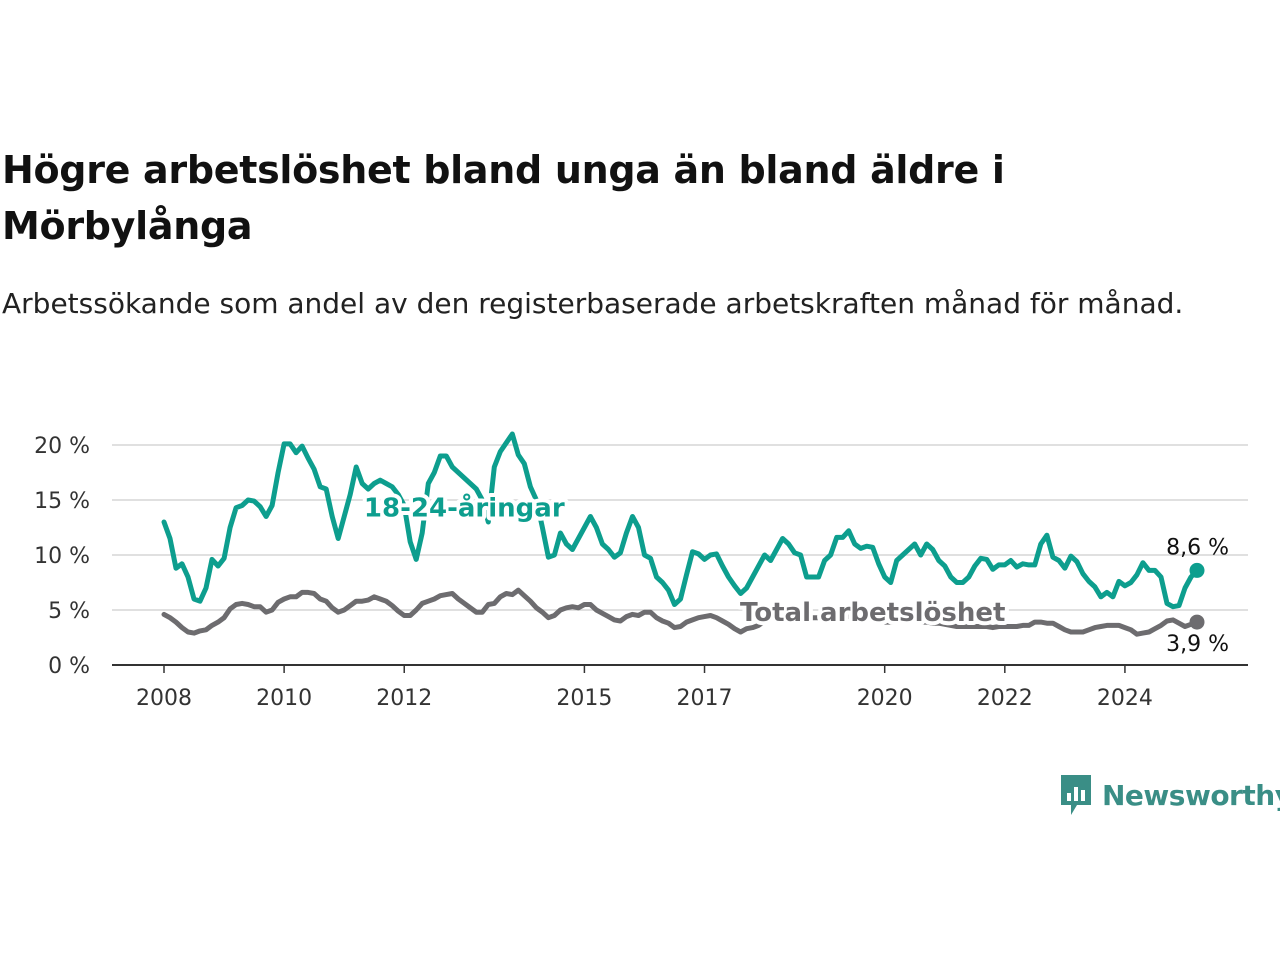 The height and width of the screenshot is (960, 1280). I want to click on y-tick-label: 5 %, so click(69, 611).